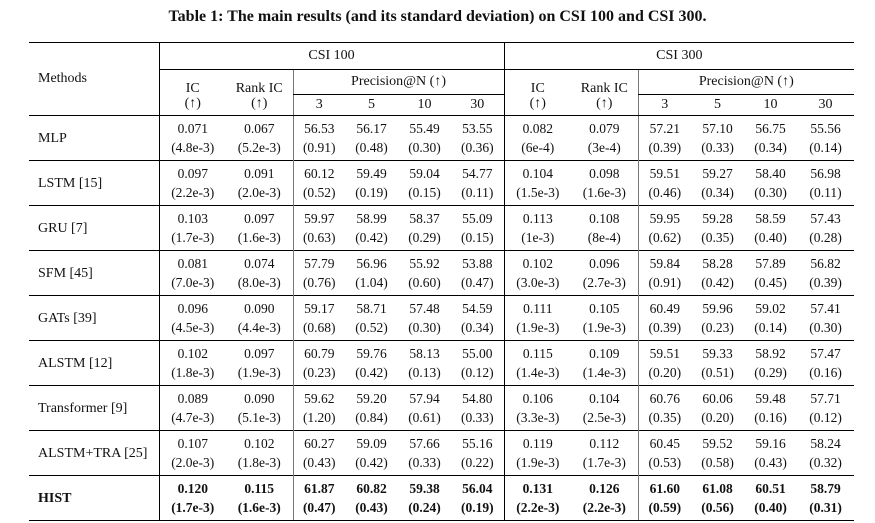  I want to click on result-cell: 55.92 (0.60), so click(424, 273).